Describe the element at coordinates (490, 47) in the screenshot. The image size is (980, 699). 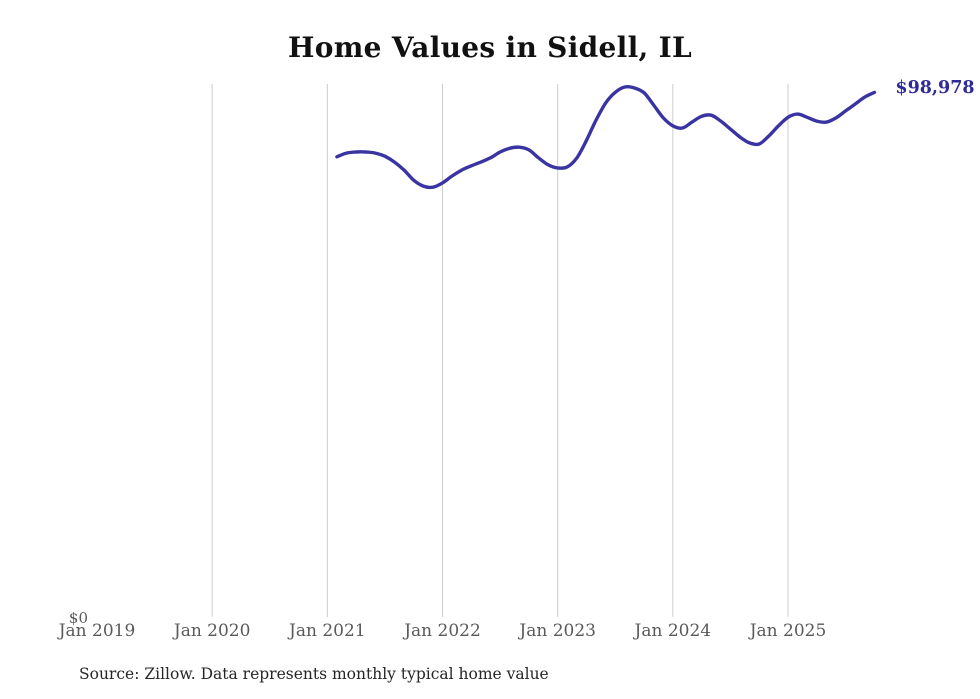
I see `chart-title: Home Values in Sidell, IL` at that location.